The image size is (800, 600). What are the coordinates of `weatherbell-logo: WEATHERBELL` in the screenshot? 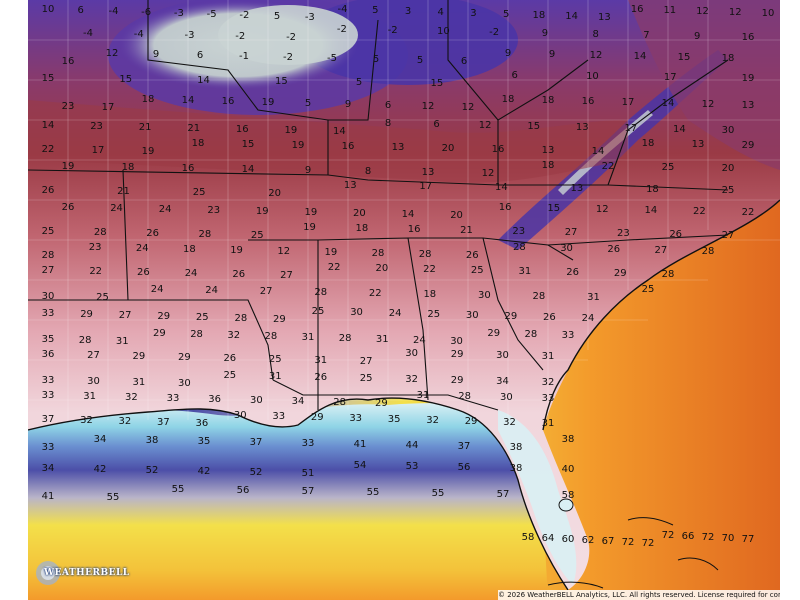 It's located at (81, 573).